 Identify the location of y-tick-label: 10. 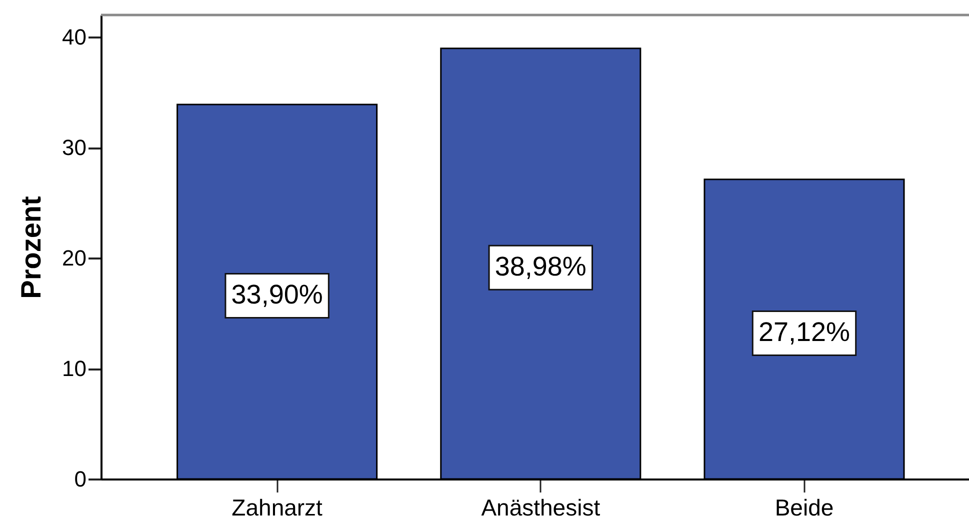
(74, 369).